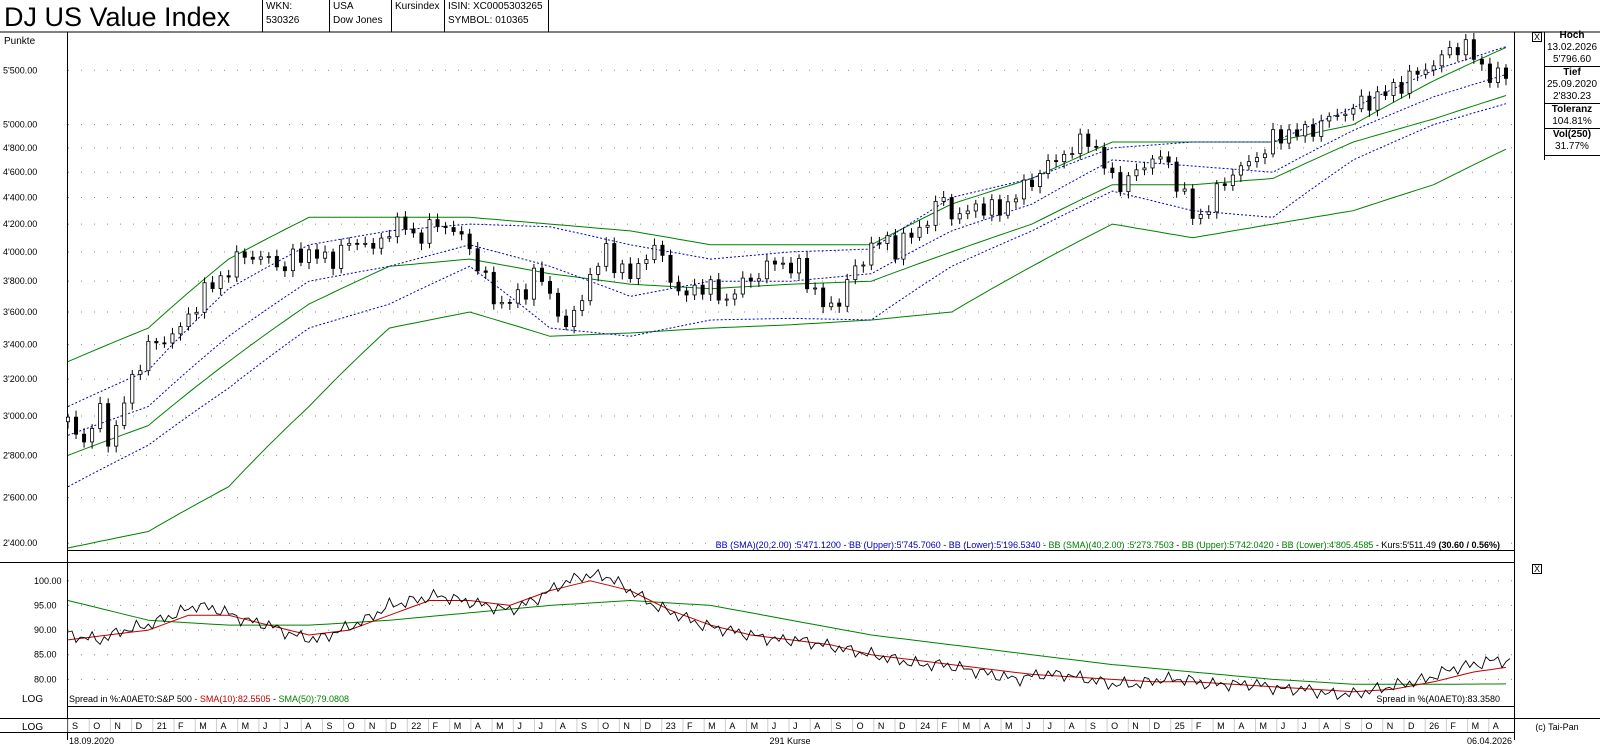 The width and height of the screenshot is (1600, 751). I want to click on sub-legend-right: Spread in %(A0AET0):83.3580, so click(1438, 699).